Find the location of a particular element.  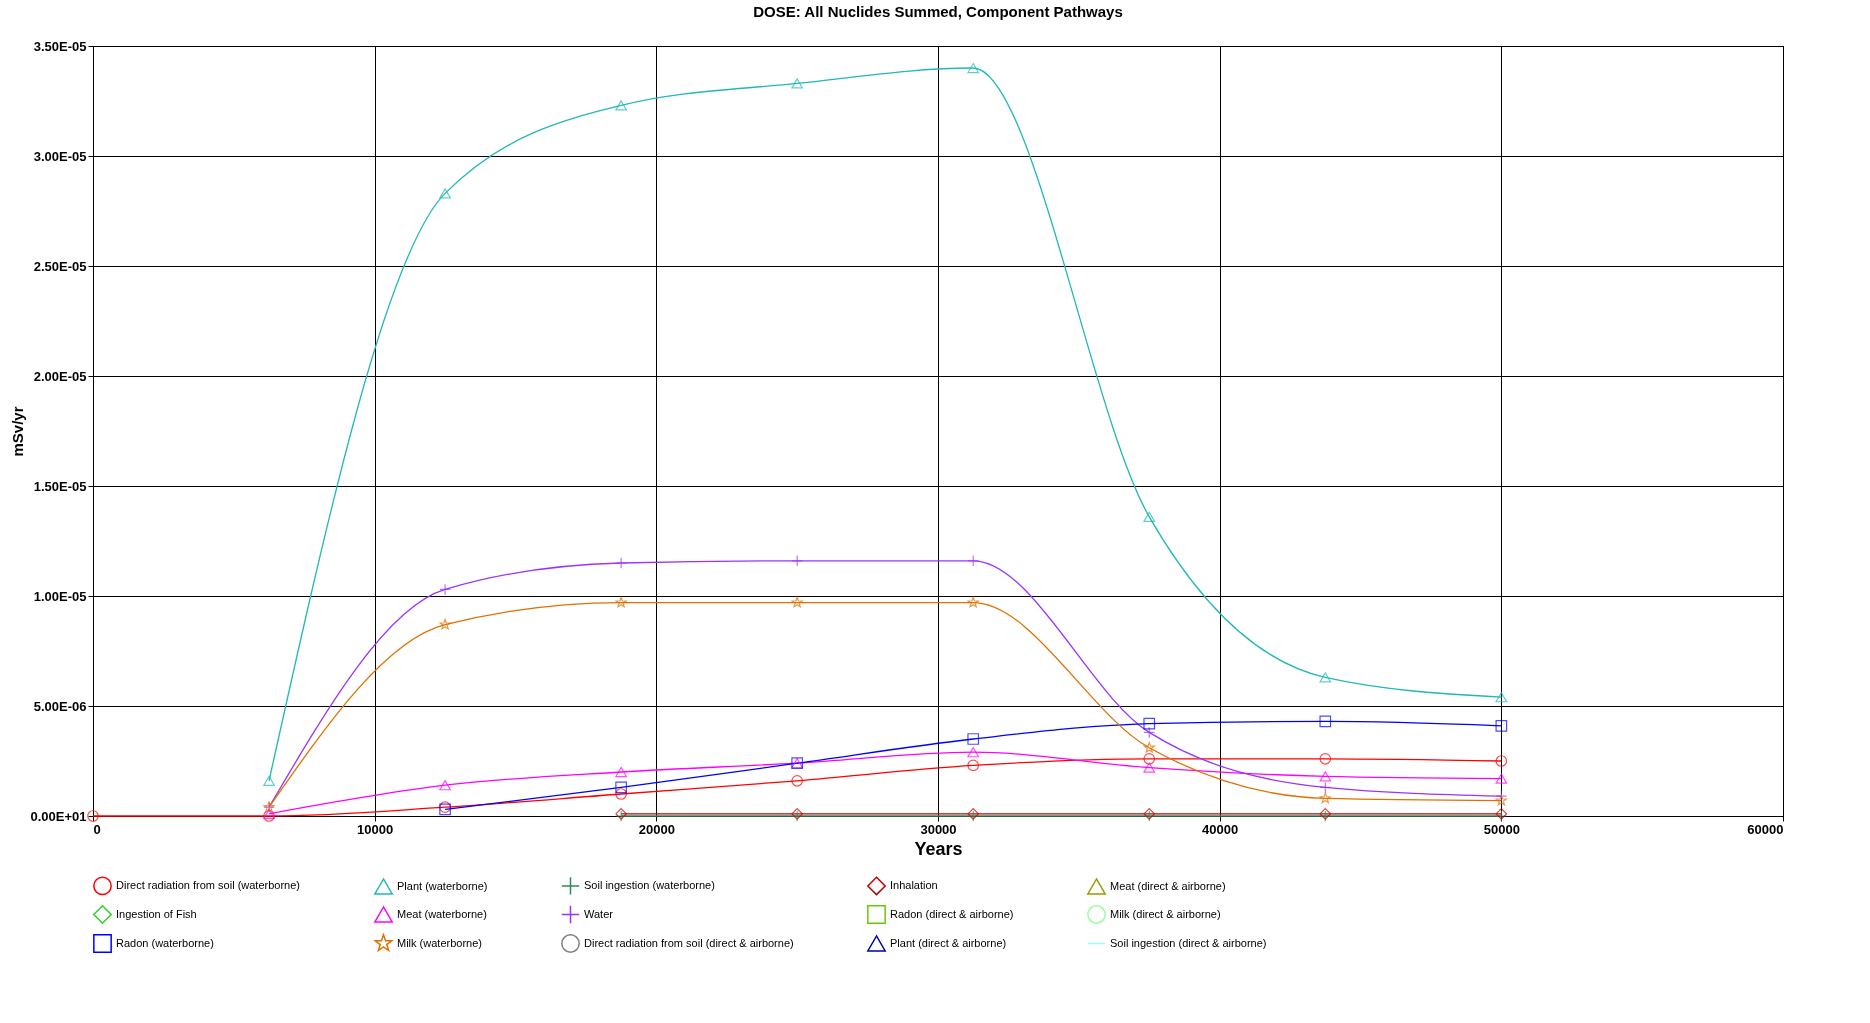

x-tick-label: 50000 is located at coordinates (1501, 829).